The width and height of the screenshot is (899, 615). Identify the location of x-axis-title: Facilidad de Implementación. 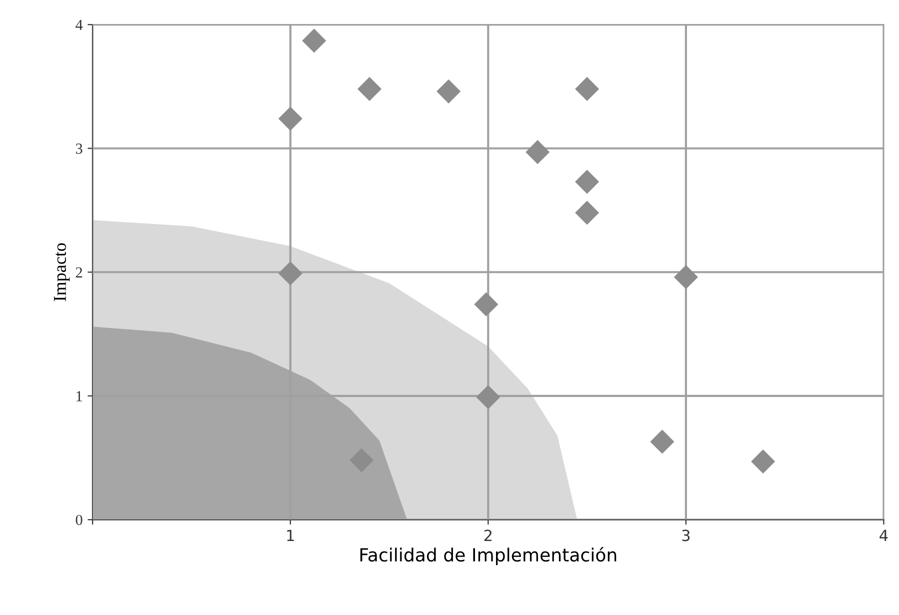
(488, 556).